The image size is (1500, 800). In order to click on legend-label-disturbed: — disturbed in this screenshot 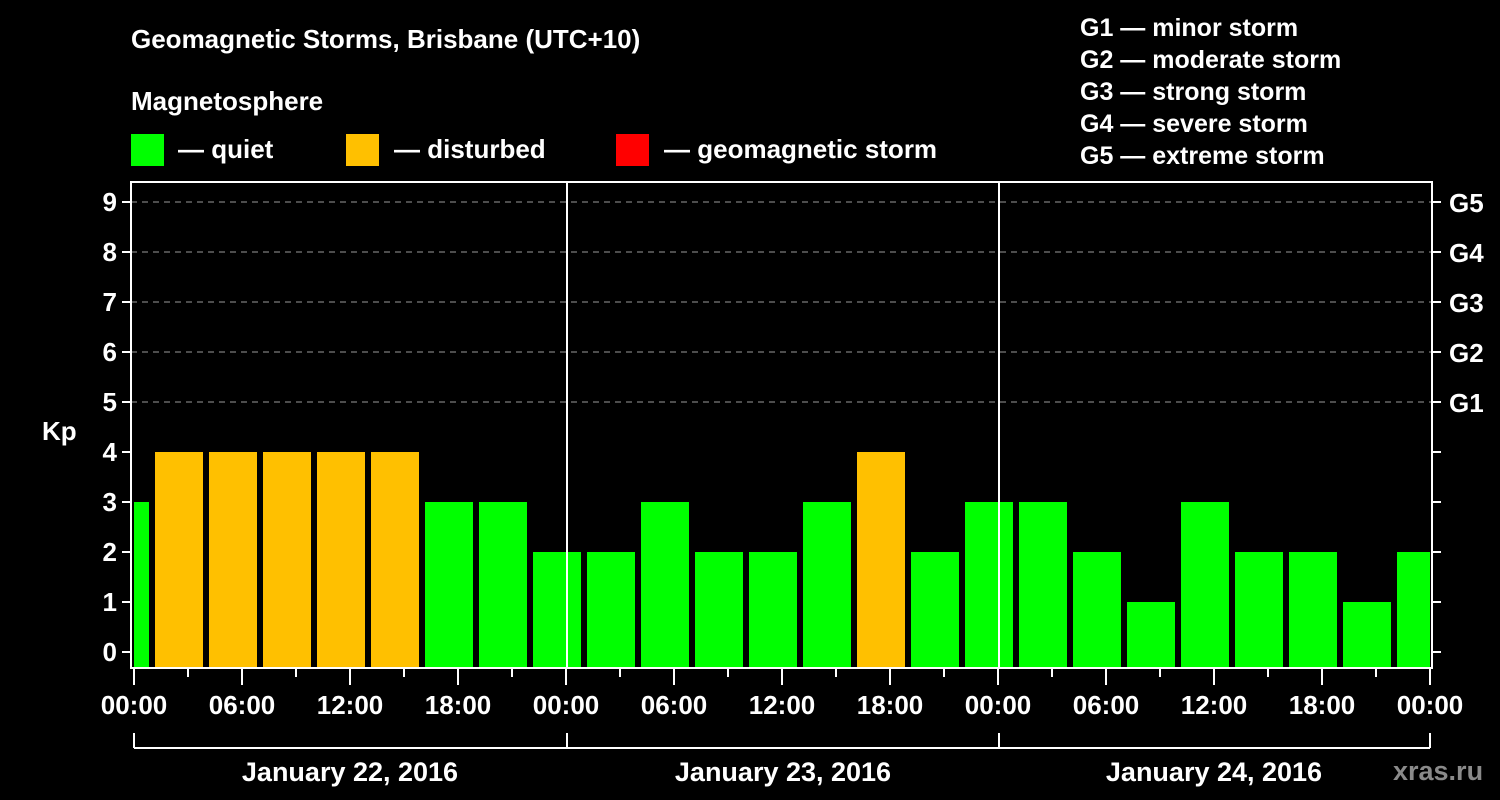, I will do `click(470, 149)`.